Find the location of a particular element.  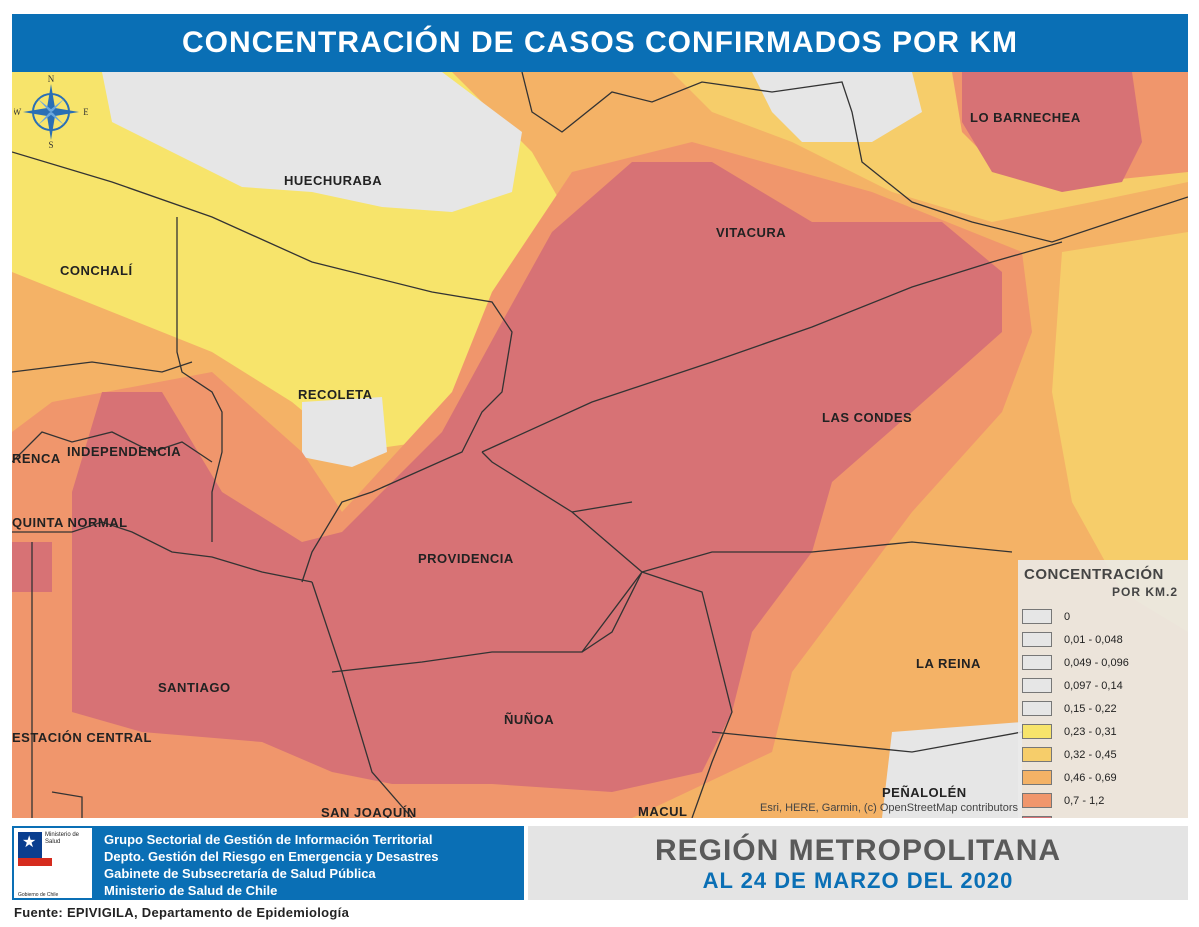

legend-label: 0,23 - 0,31 is located at coordinates (1090, 731).